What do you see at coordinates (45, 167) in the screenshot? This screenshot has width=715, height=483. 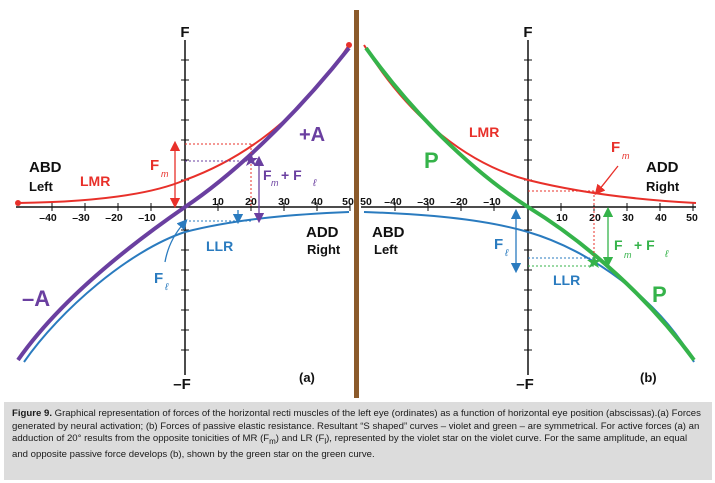 I see `panel-a-abd-label: ABD` at bounding box center [45, 167].